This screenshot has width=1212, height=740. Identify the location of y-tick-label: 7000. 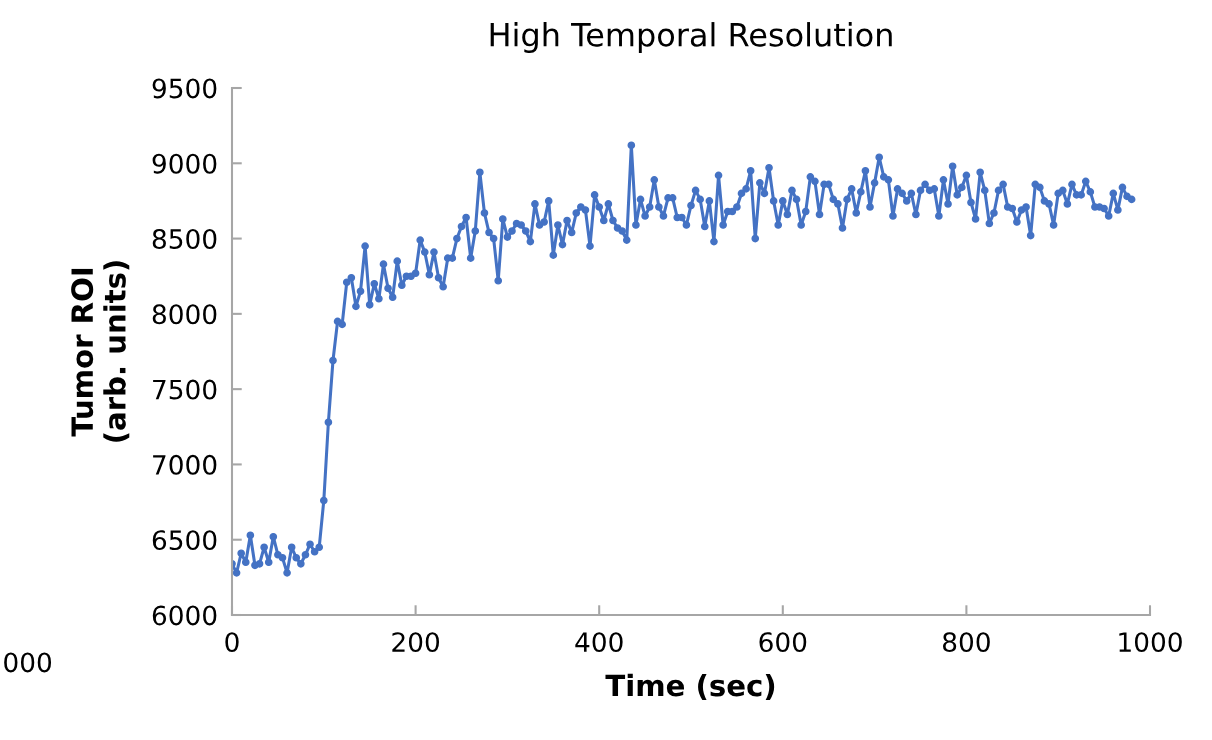
(185, 464).